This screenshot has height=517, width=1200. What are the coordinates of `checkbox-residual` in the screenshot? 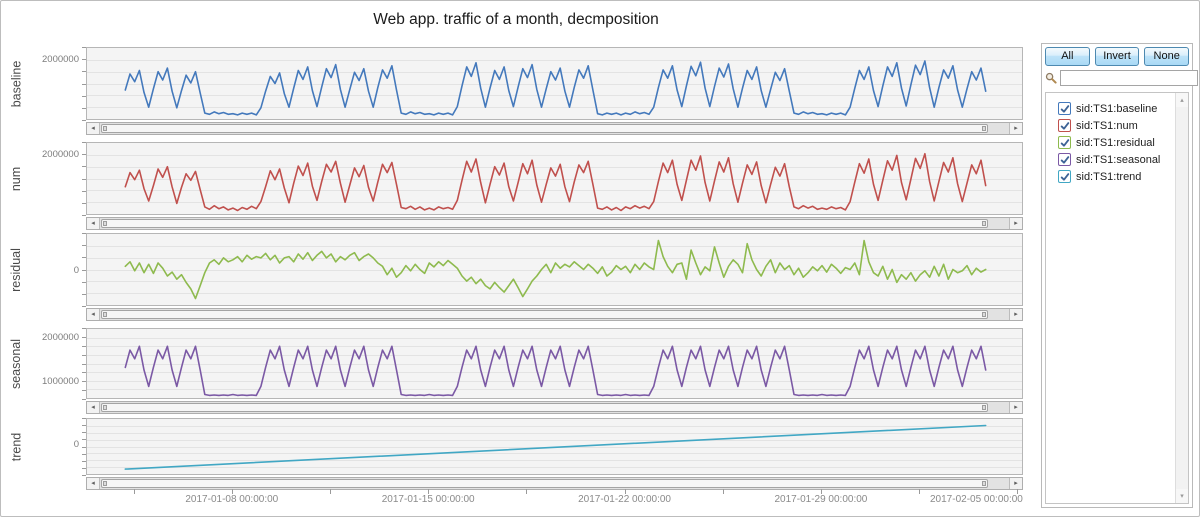 It's located at (1064, 142).